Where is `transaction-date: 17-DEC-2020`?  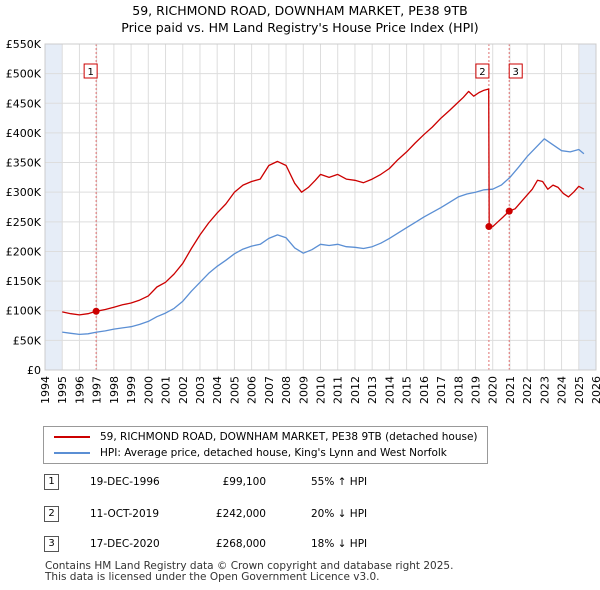
transaction-date: 17-DEC-2020 is located at coordinates (125, 544).